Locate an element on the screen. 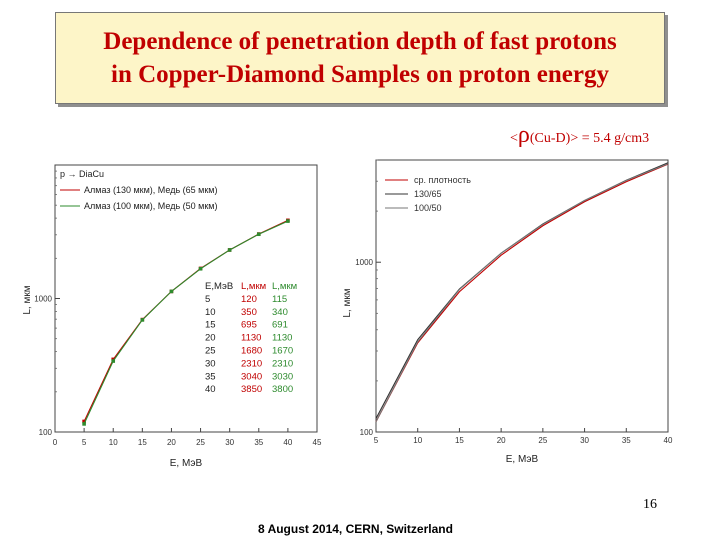 The image size is (720, 540). chart-left-ytick-label: 1000 is located at coordinates (43, 299).